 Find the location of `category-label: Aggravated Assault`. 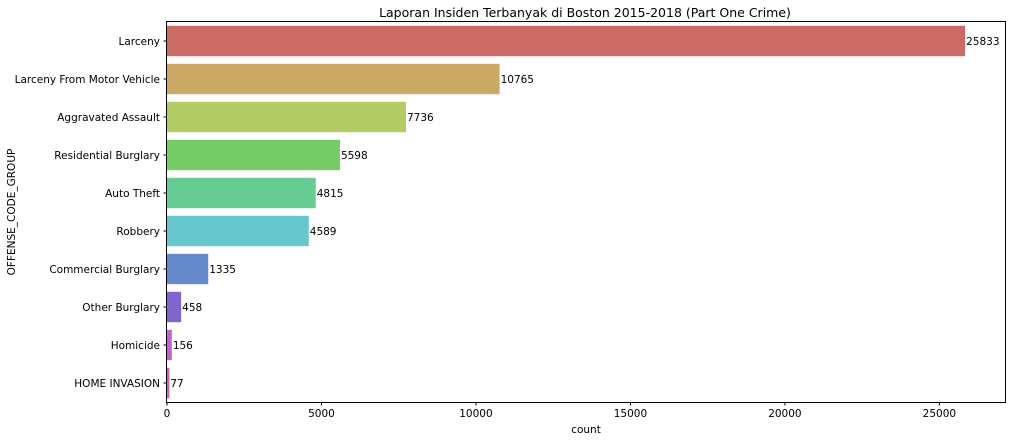

category-label: Aggravated Assault is located at coordinates (108, 118).